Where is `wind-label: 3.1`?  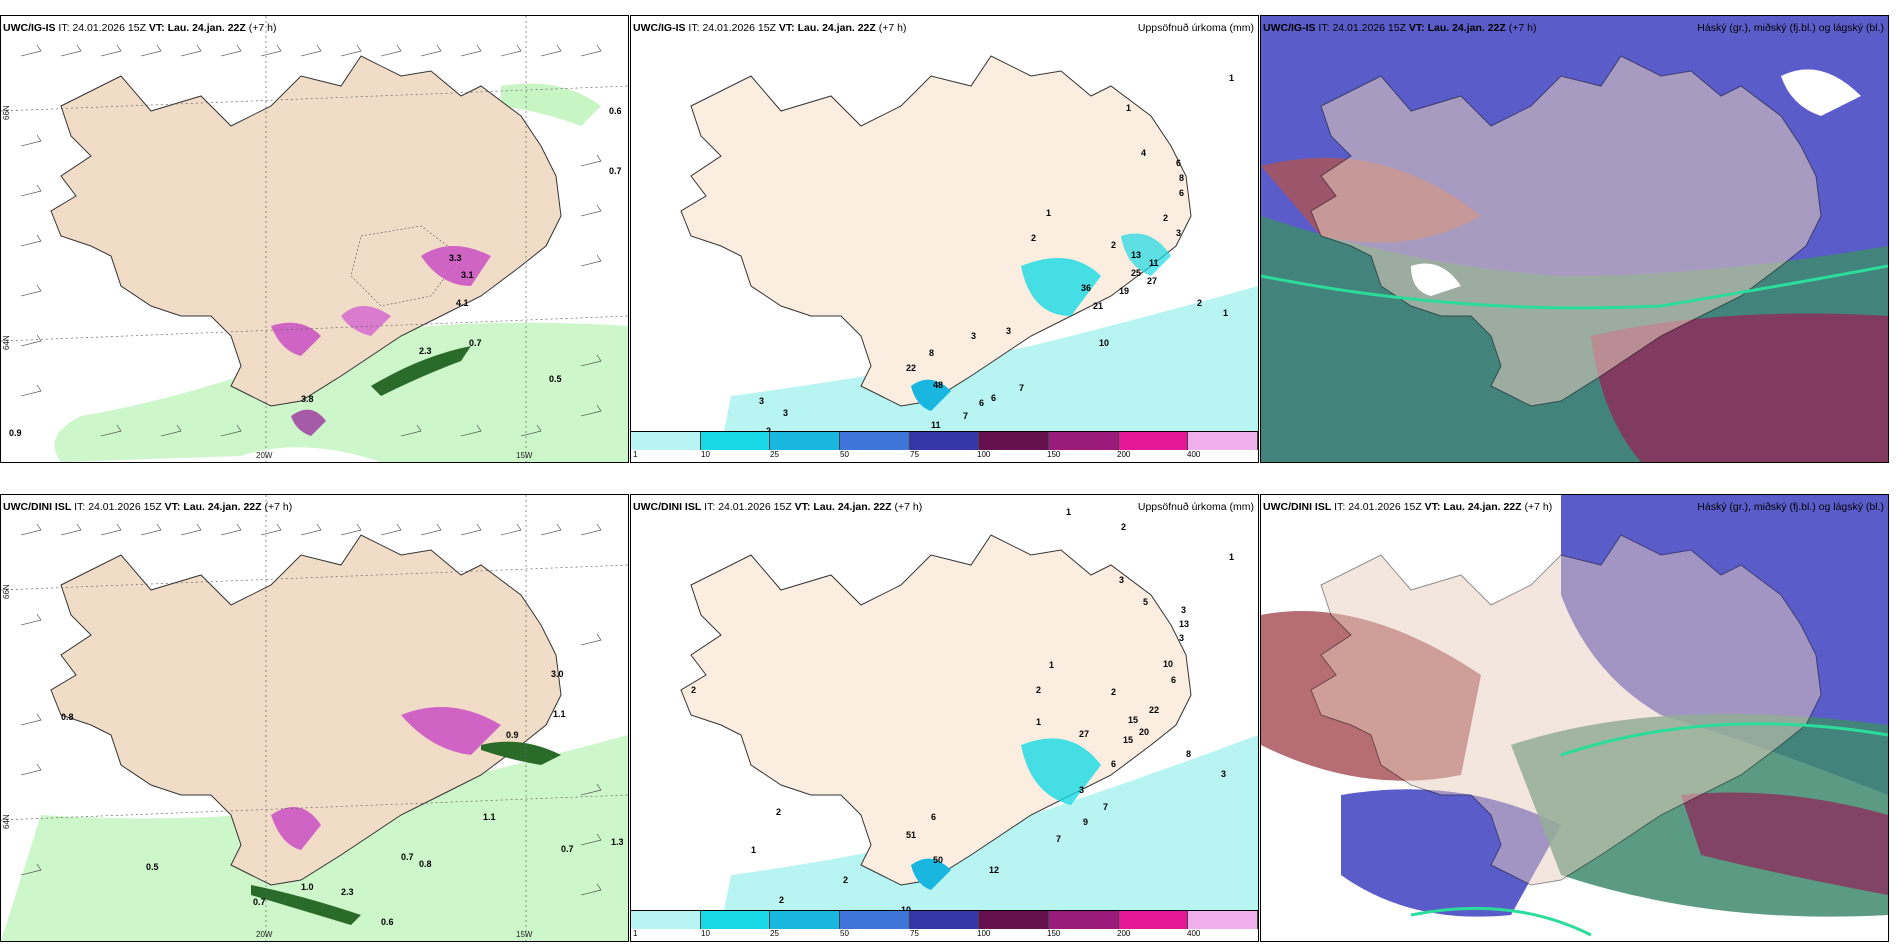
wind-label: 3.1 is located at coordinates (467, 275).